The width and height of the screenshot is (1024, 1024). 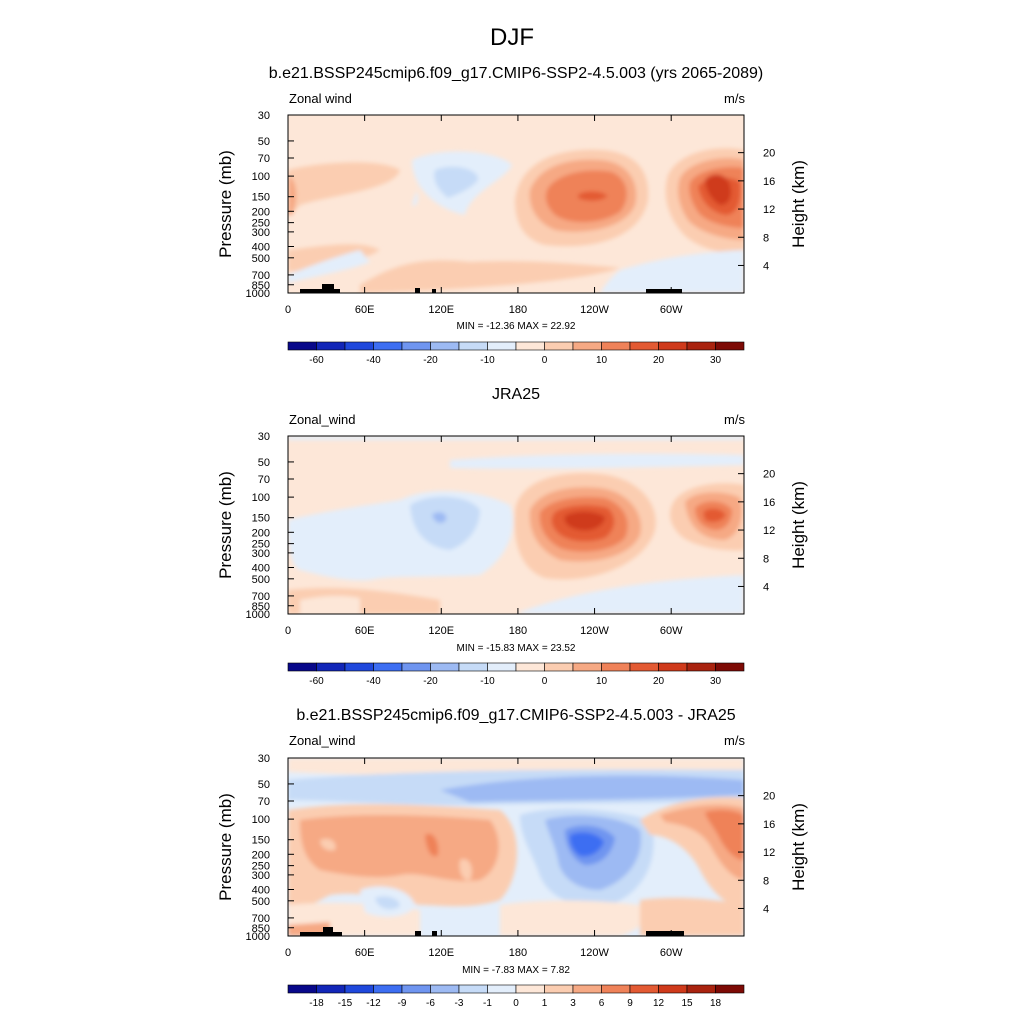 What do you see at coordinates (261, 890) in the screenshot?
I see `y-tick-label: 400` at bounding box center [261, 890].